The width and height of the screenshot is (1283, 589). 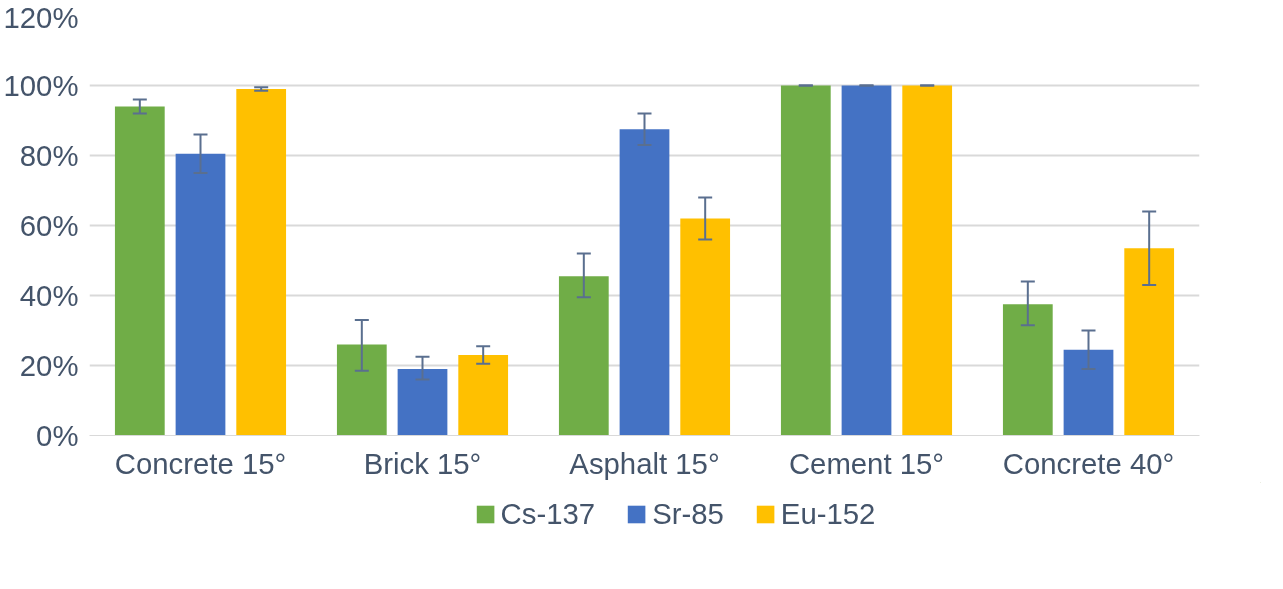 What do you see at coordinates (200, 463) in the screenshot?
I see `x-tick-label: Concrete 15°` at bounding box center [200, 463].